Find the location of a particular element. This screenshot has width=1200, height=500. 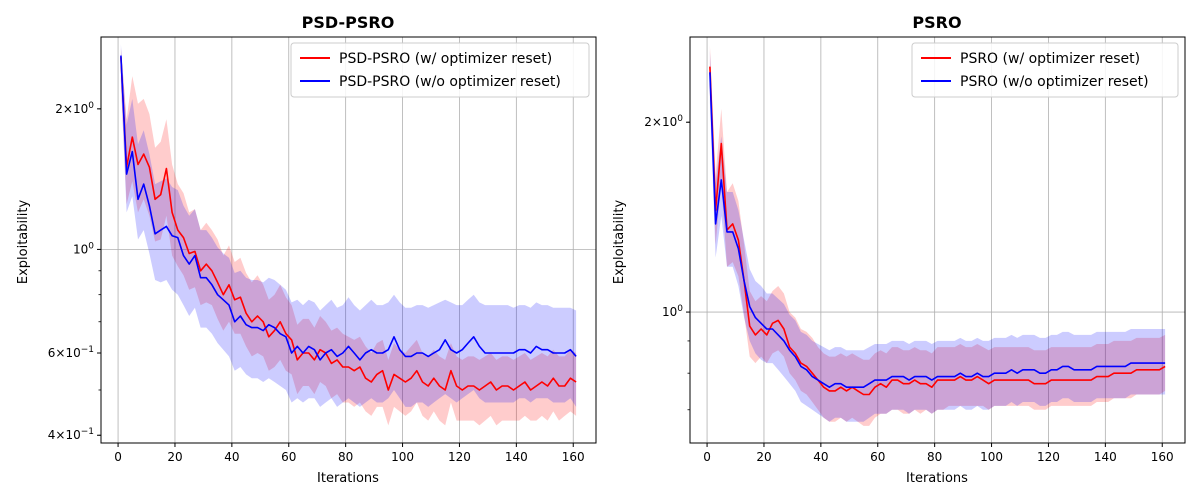

left-y-axis-label: Exploitability is located at coordinates (23, 242).